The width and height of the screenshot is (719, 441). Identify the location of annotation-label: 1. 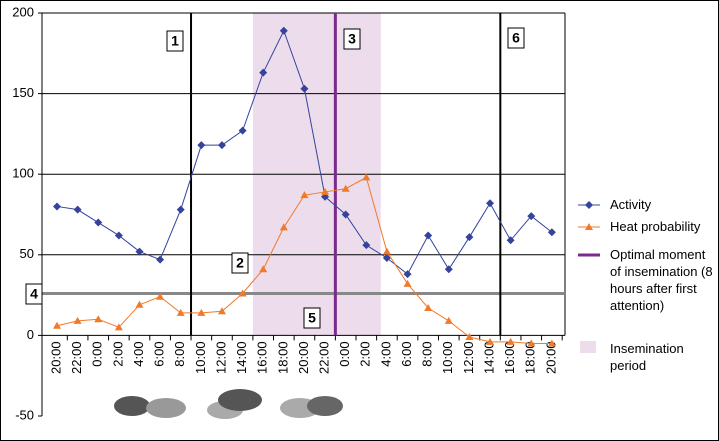
(175, 41).